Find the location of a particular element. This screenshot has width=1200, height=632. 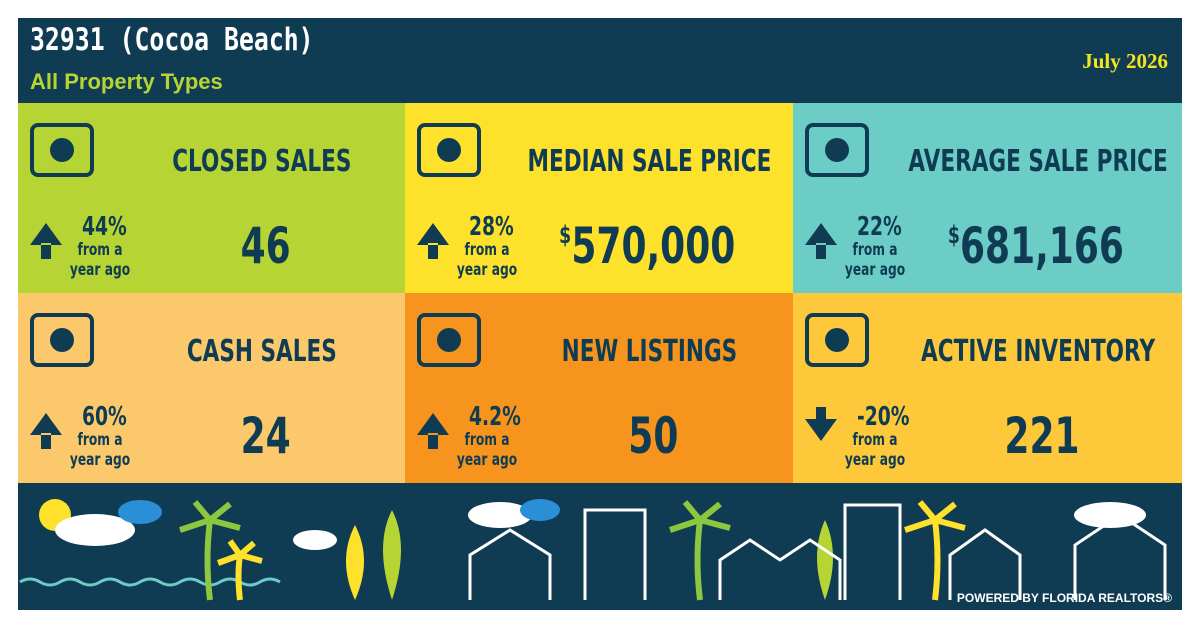

title-group: 32931 (Cocoa Beach) is located at coordinates (172, 39).